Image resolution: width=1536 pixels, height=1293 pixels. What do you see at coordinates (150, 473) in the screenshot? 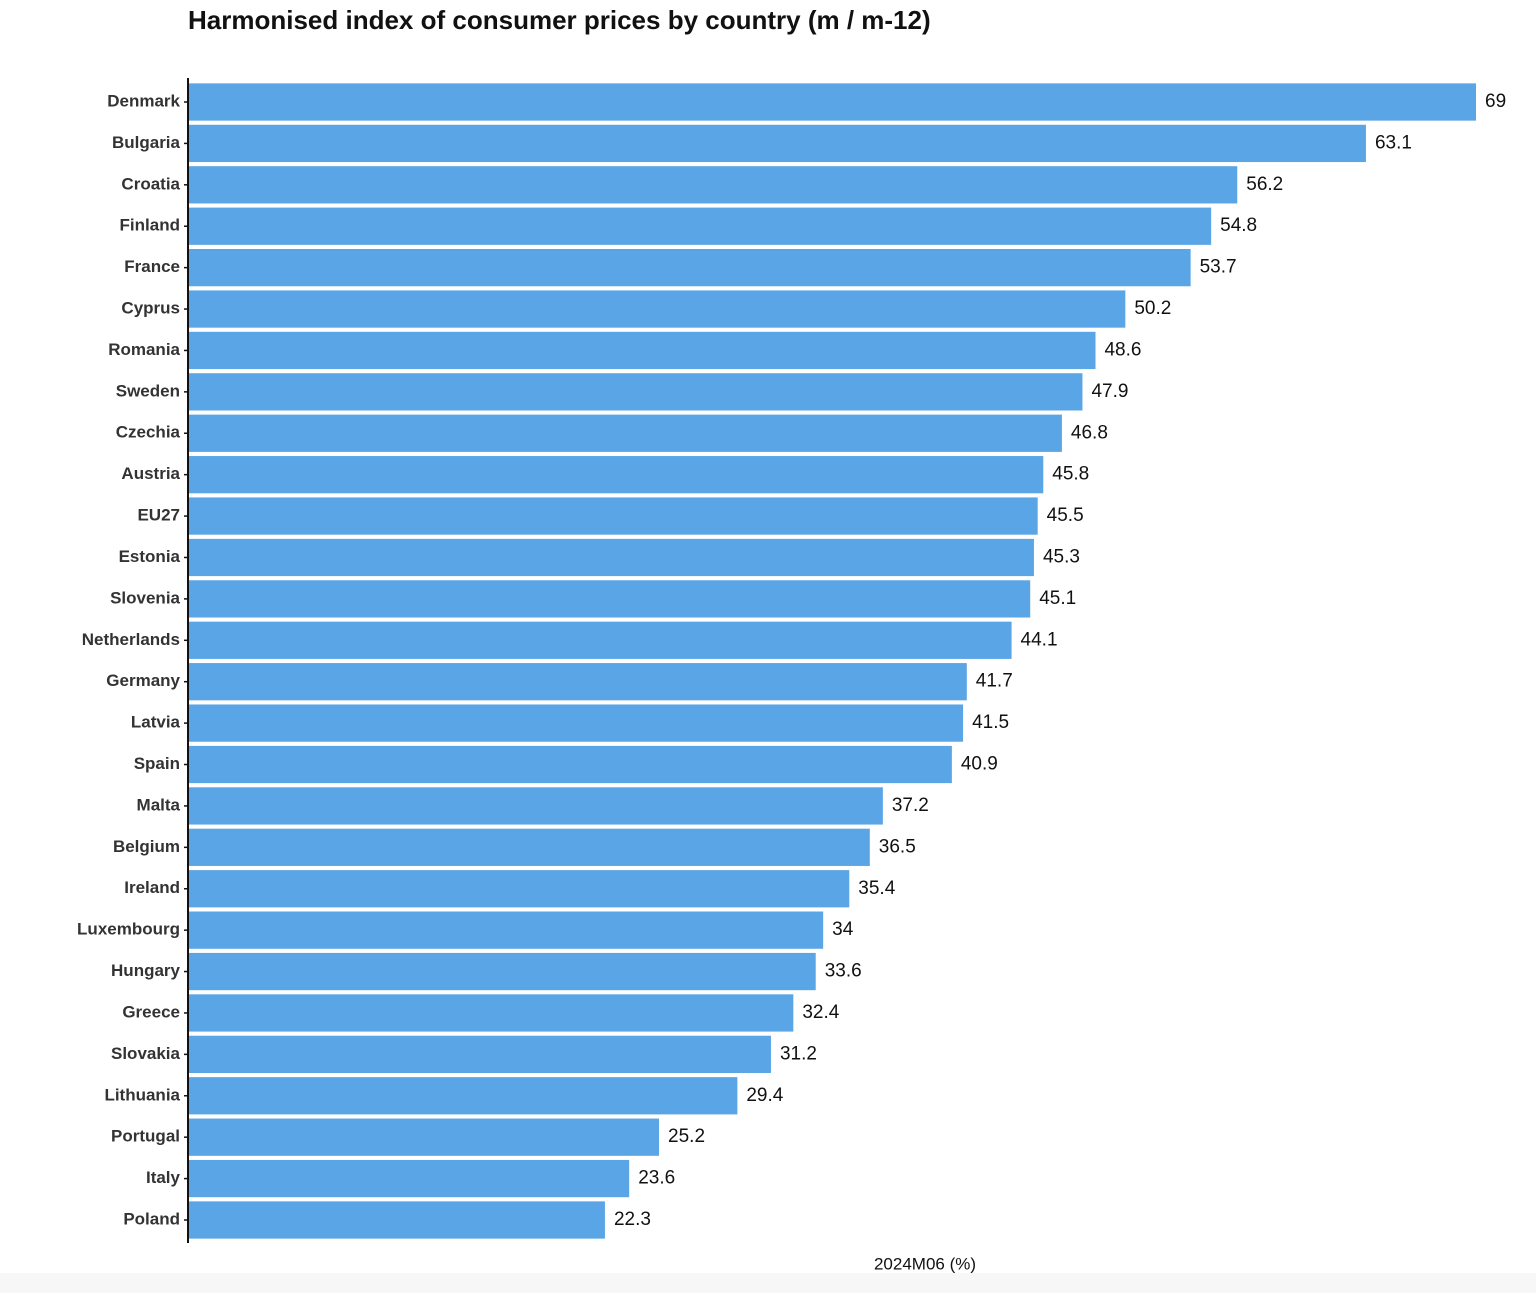
I see `y-tick-label: Austria` at bounding box center [150, 473].